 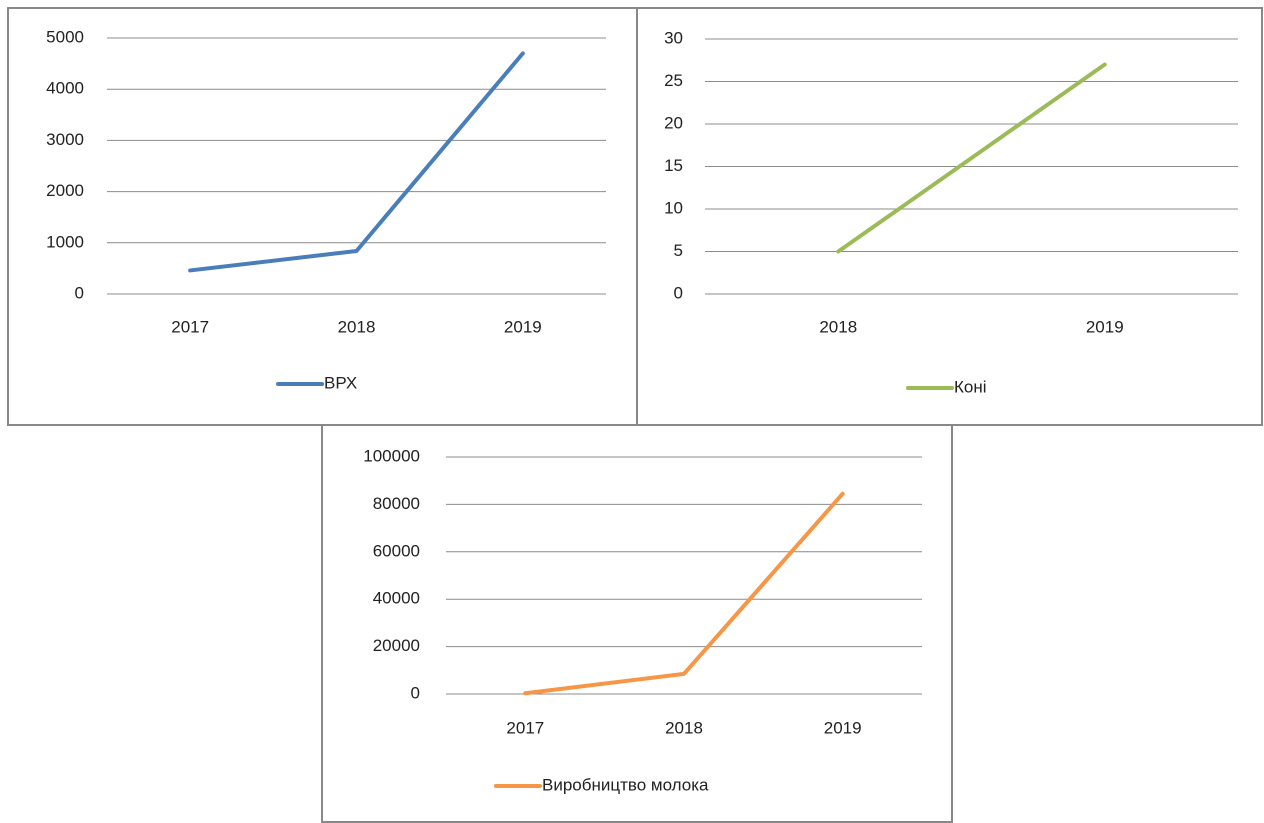 What do you see at coordinates (391, 455) in the screenshot?
I see `y-tick-label: 100000` at bounding box center [391, 455].